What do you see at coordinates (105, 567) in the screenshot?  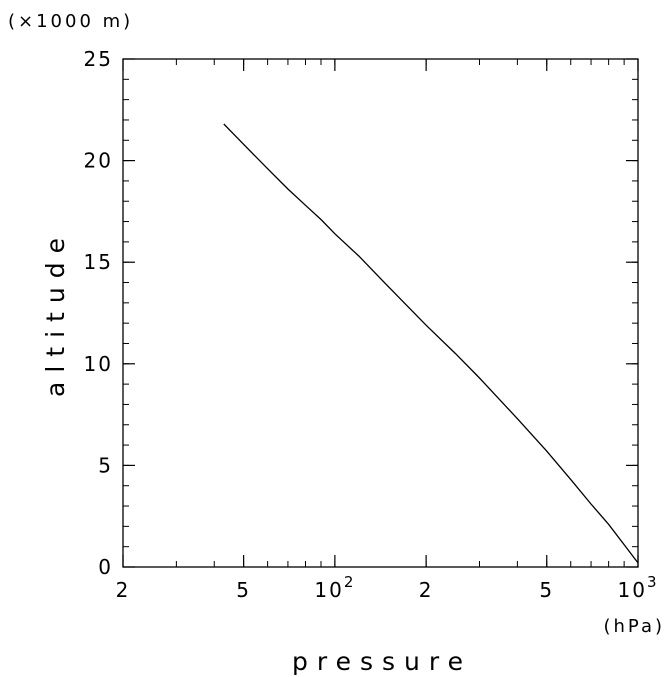 I see `y-tick-label: 0` at bounding box center [105, 567].